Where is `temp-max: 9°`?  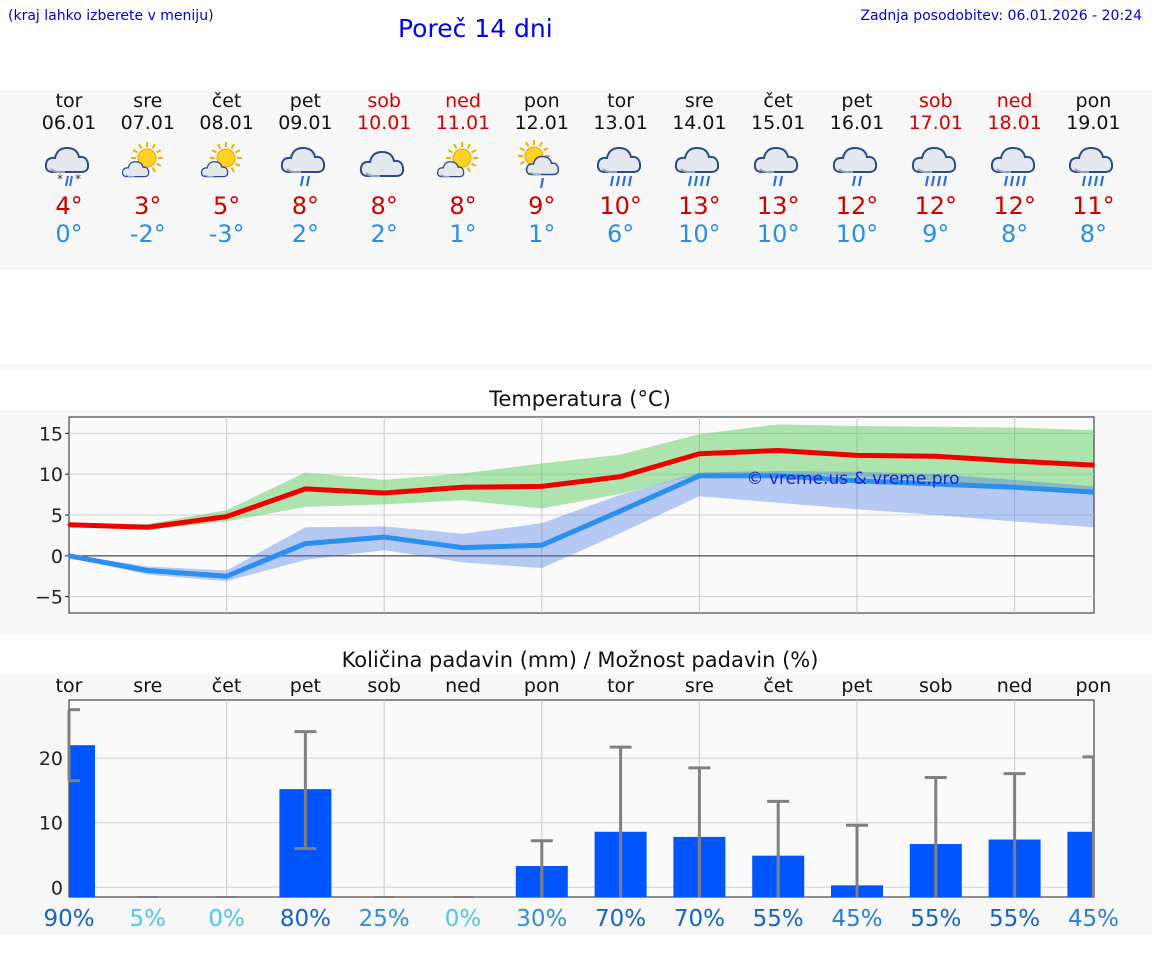 temp-max: 9° is located at coordinates (542, 206).